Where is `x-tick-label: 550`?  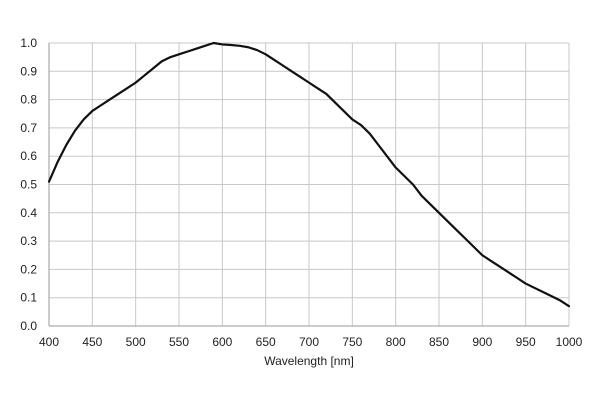
x-tick-label: 550 is located at coordinates (179, 342).